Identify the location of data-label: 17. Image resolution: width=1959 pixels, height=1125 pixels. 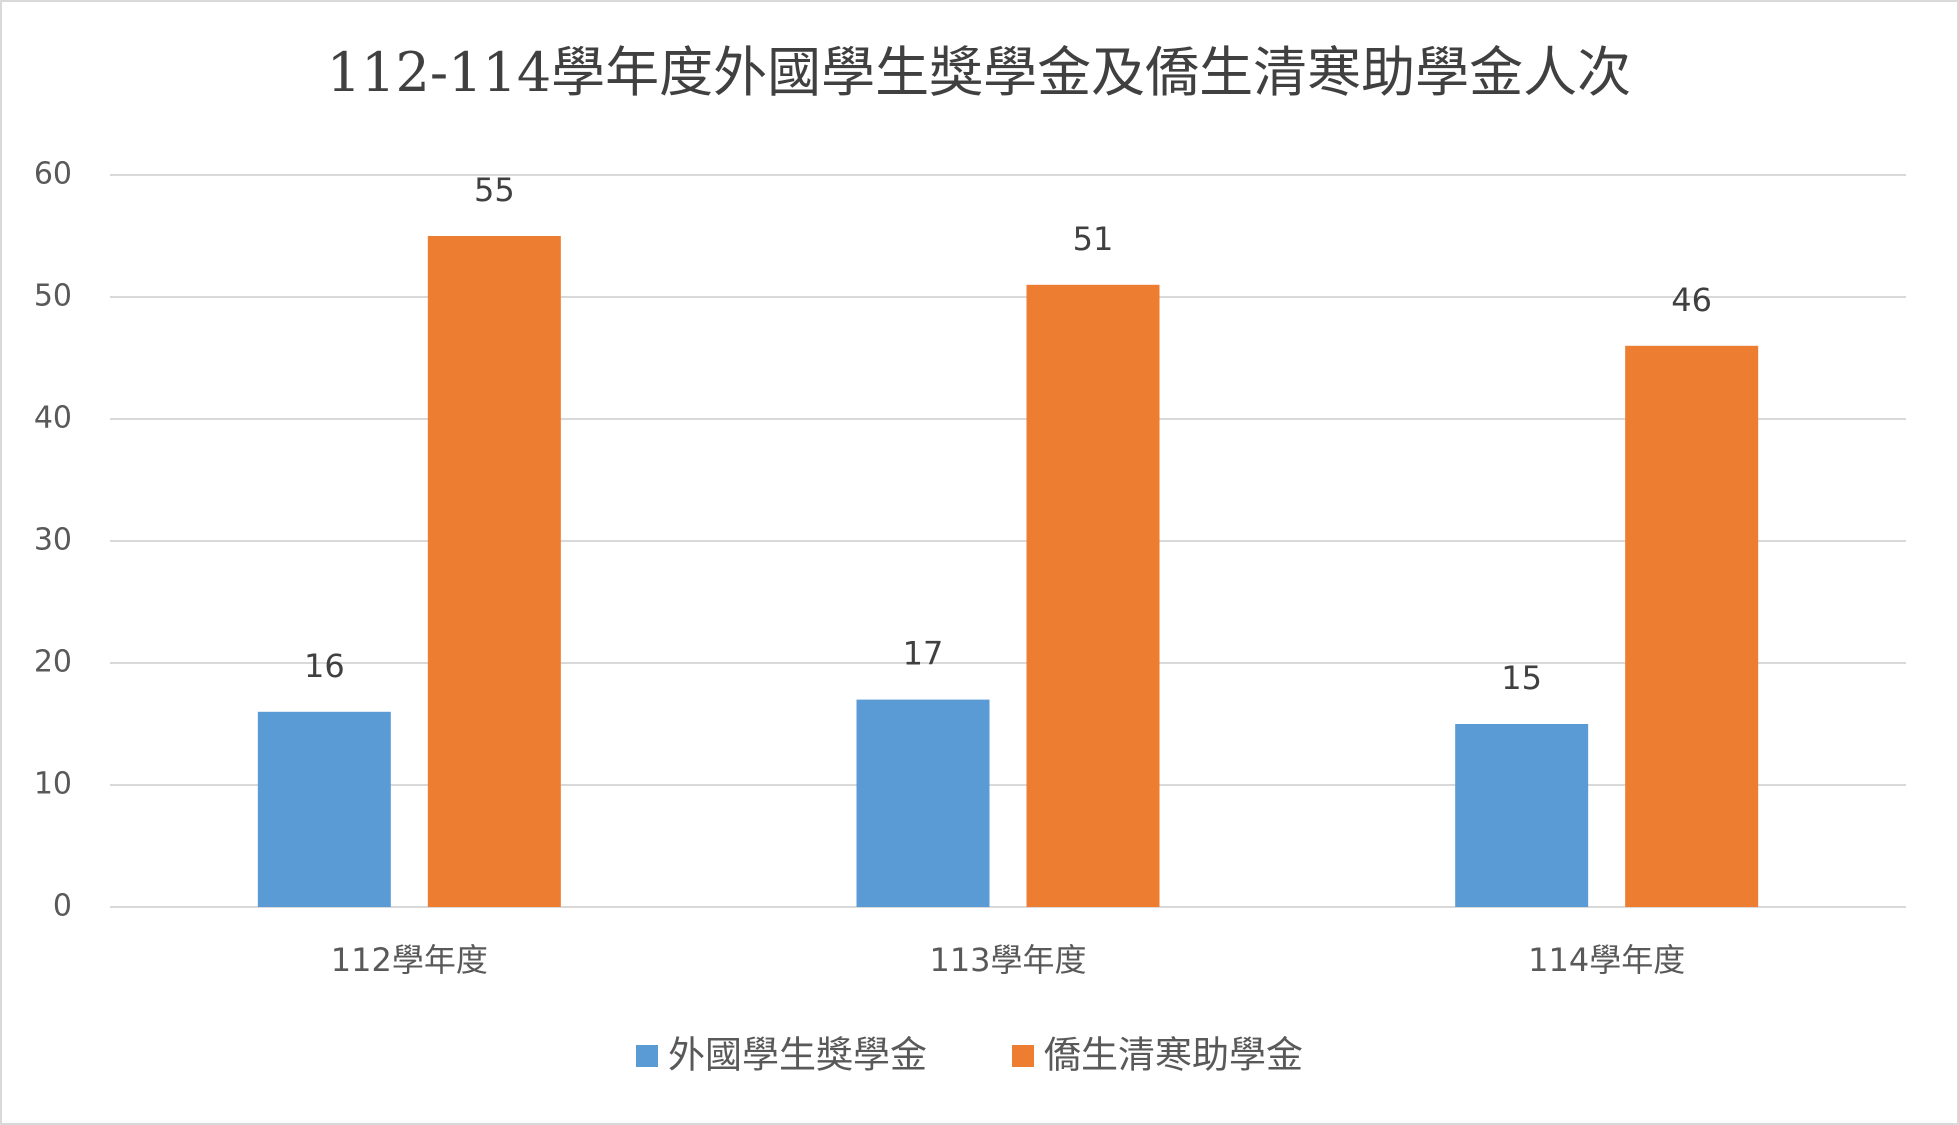
(923, 654).